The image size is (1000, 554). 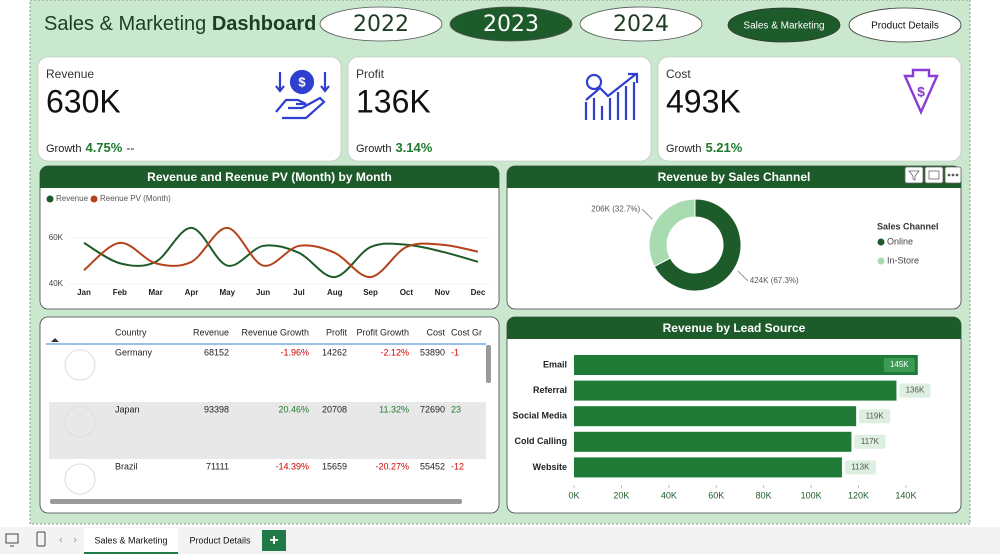 What do you see at coordinates (192, 292) in the screenshot?
I see `x-tick-label: Apr` at bounding box center [192, 292].